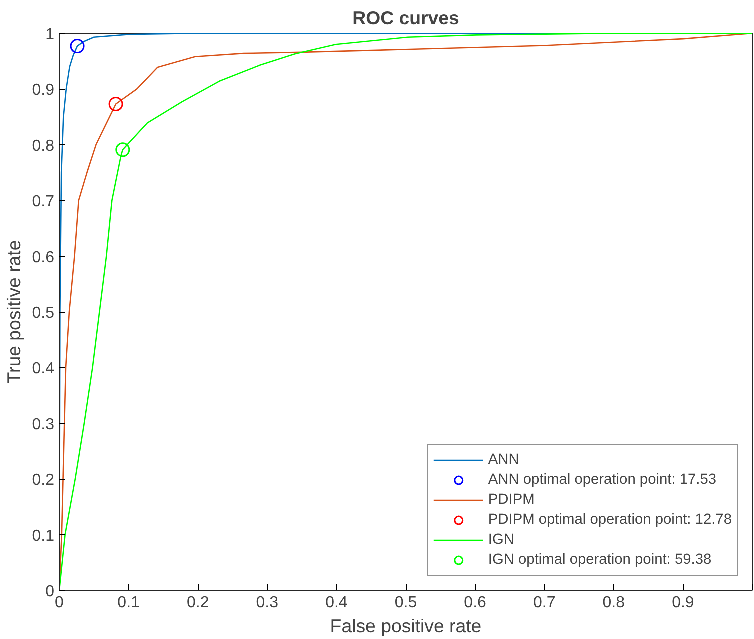  I want to click on x-tick-label: 0.7, so click(544, 603).